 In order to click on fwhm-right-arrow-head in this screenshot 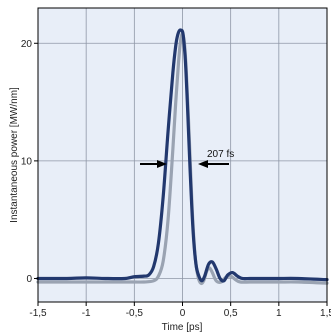, I will do `click(203, 164)`.